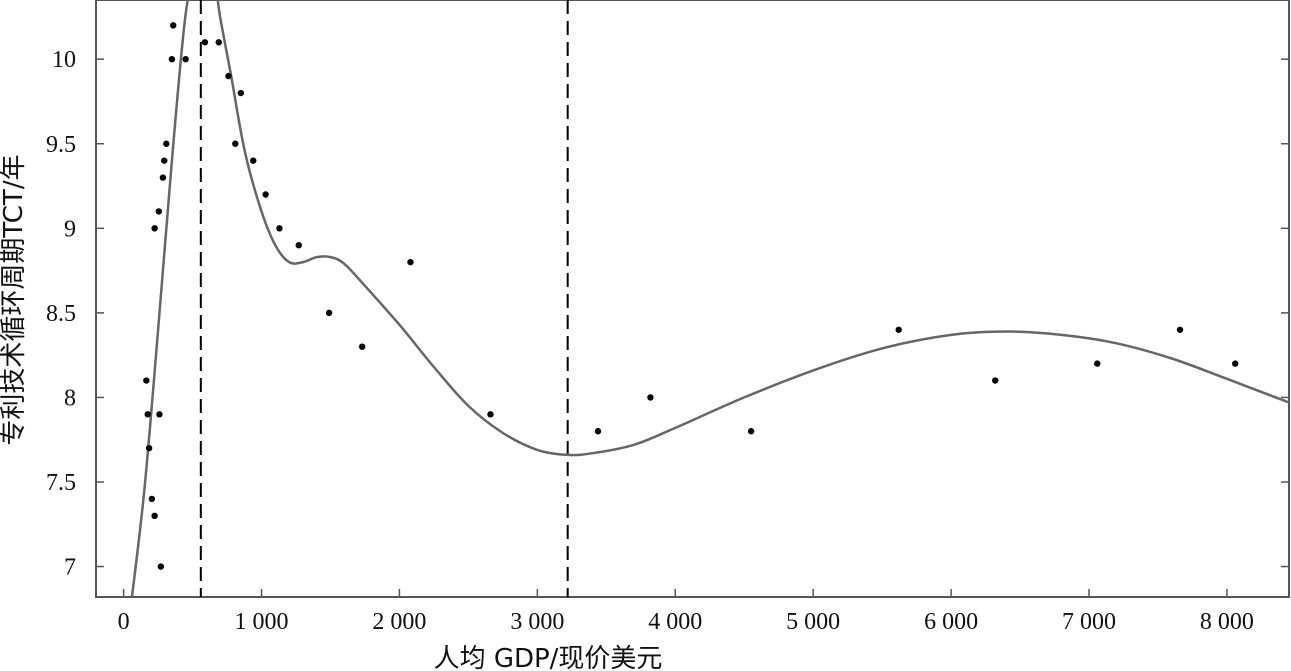 The image size is (1291, 671). I want to click on y-axis-title: 专利技术循环周期TCT/年, so click(14, 299).